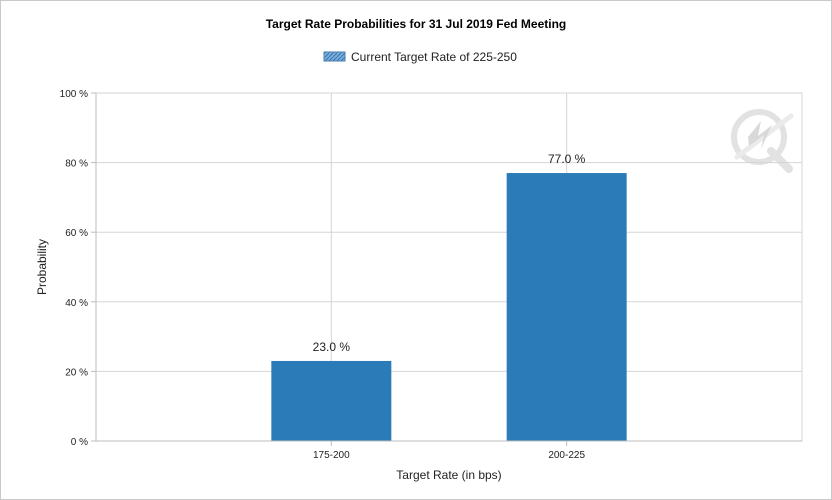 Image resolution: width=832 pixels, height=500 pixels. Describe the element at coordinates (567, 159) in the screenshot. I see `data-label: 77.0 %` at that location.